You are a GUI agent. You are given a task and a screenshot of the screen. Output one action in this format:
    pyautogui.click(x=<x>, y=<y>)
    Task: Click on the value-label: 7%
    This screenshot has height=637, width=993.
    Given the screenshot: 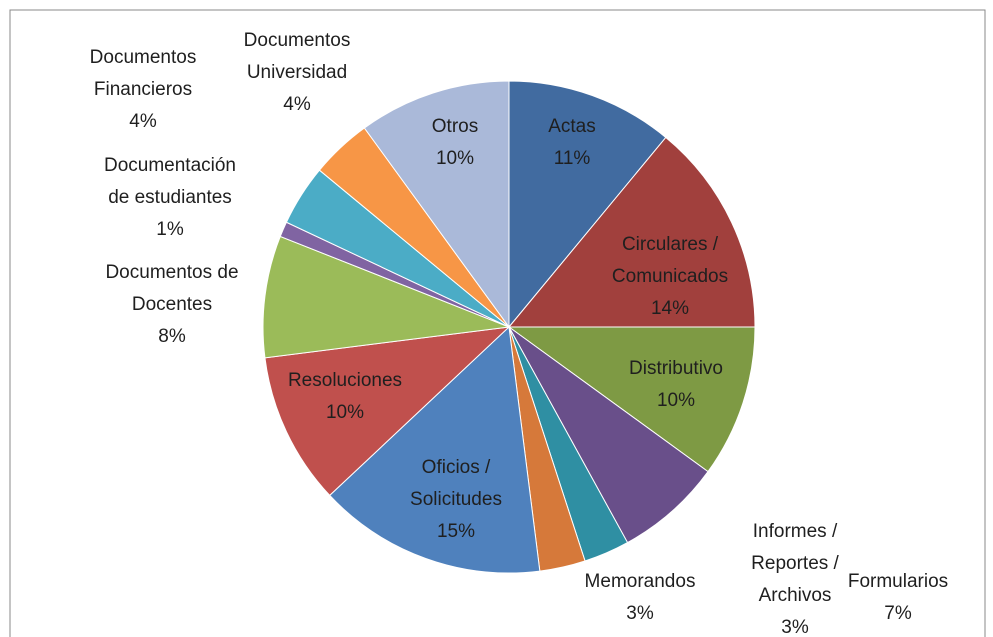 What is the action you would take?
    pyautogui.click(x=898, y=613)
    